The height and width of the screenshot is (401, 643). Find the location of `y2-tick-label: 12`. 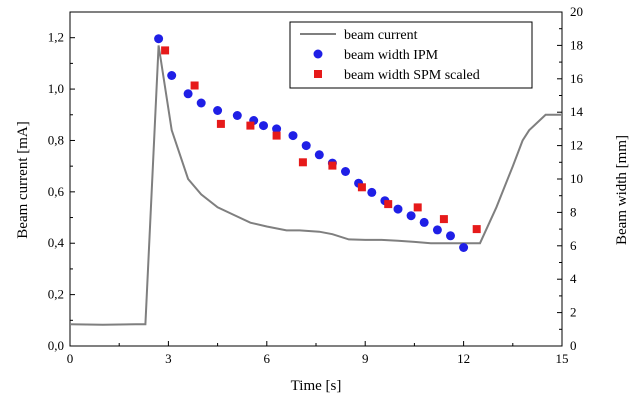

y2-tick-label: 12 is located at coordinates (576, 145).